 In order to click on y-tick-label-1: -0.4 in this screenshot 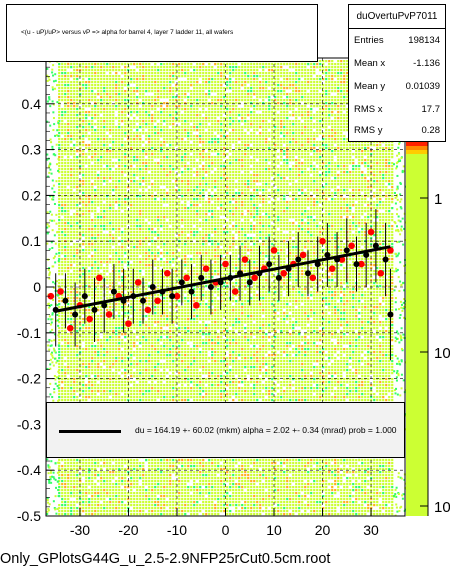, I will do `click(29, 470)`.